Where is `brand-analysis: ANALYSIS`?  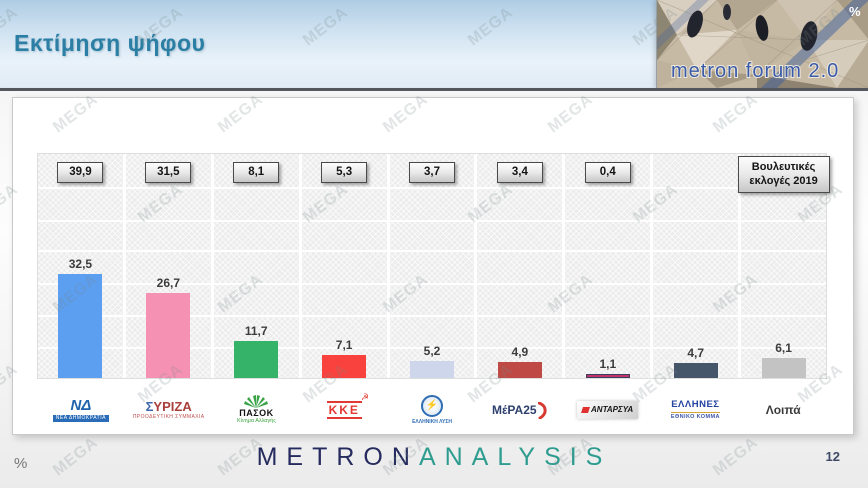 brand-analysis: ANALYSIS is located at coordinates (515, 457).